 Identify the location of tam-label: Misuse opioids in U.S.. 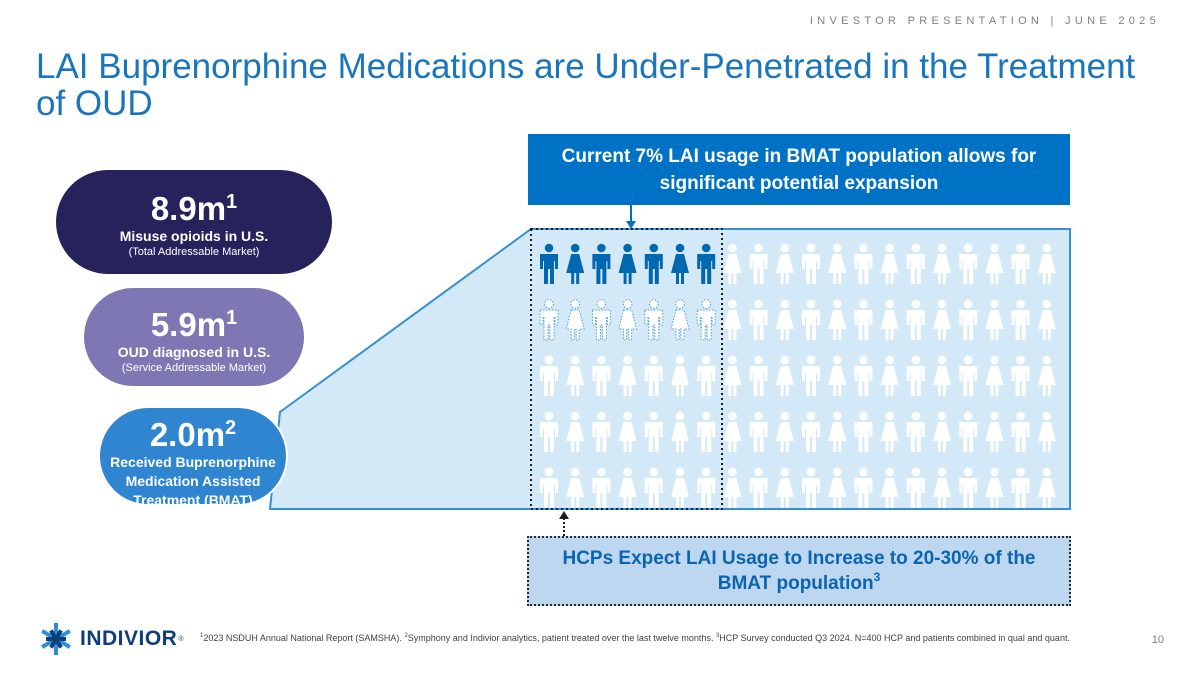
(194, 236).